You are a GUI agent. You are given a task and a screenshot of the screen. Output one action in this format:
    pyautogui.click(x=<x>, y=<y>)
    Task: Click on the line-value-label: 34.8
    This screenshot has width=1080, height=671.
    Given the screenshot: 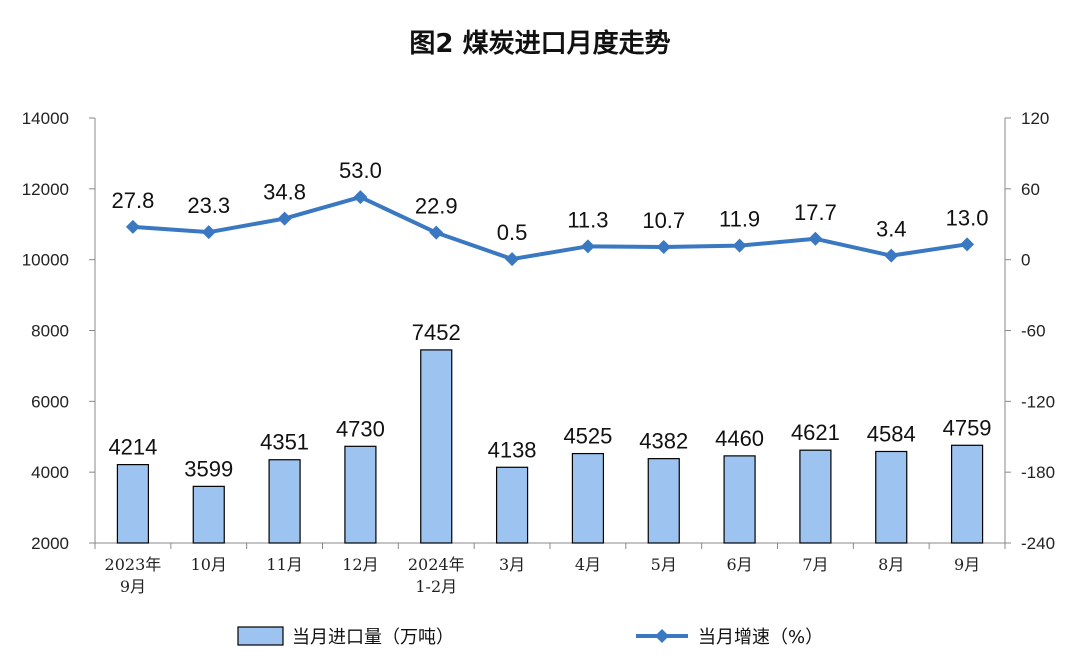 What is the action you would take?
    pyautogui.click(x=284, y=192)
    